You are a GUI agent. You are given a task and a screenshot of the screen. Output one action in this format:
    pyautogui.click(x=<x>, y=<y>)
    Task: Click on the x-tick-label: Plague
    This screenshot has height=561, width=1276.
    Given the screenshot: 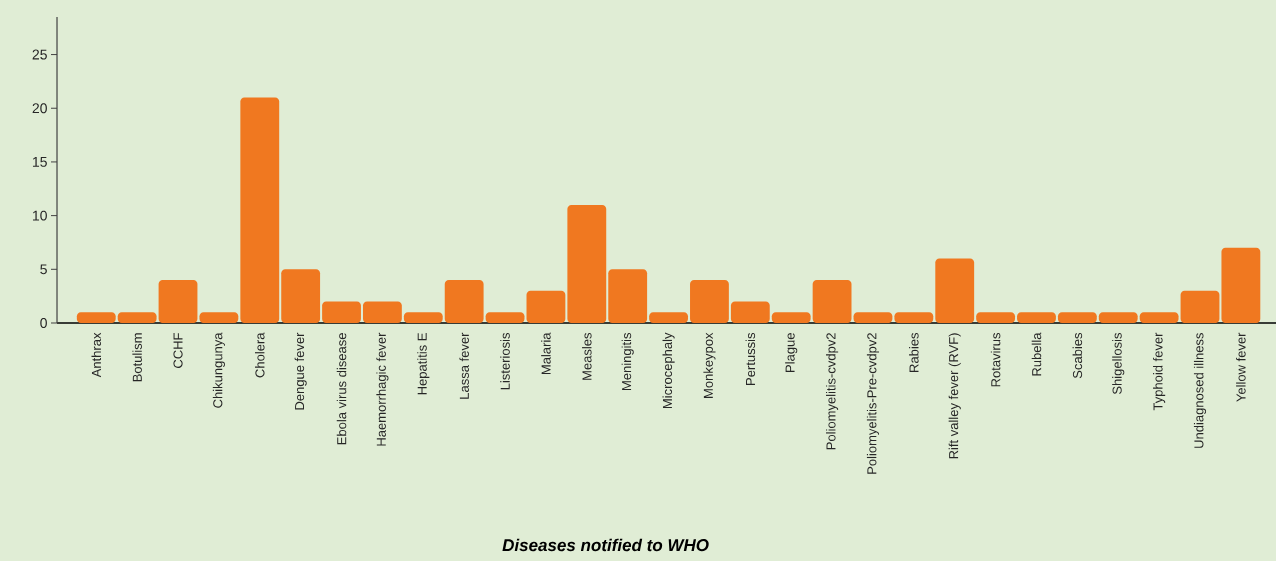 What is the action you would take?
    pyautogui.click(x=791, y=352)
    